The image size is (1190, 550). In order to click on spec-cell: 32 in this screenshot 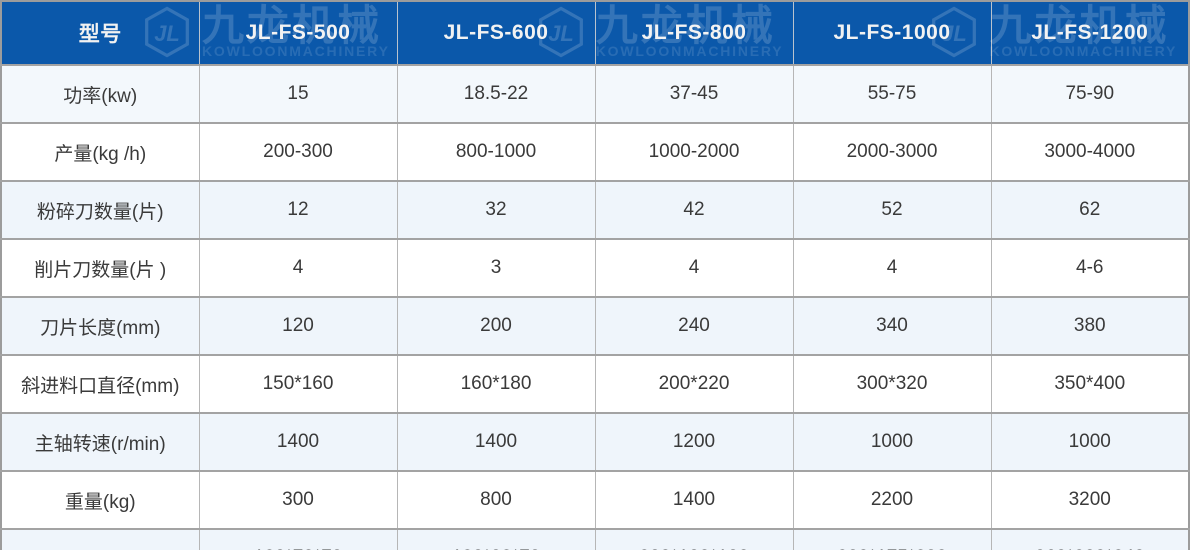, I will do `click(495, 209)`.